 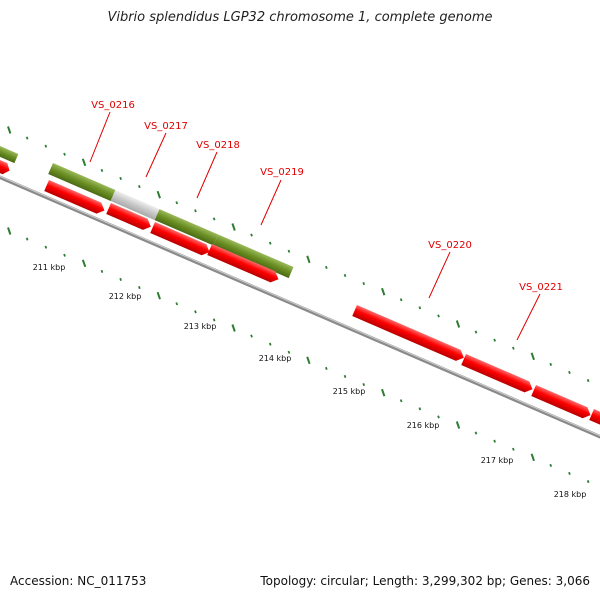 What do you see at coordinates (156, 155) in the screenshot?
I see `label-leader-vs0217` at bounding box center [156, 155].